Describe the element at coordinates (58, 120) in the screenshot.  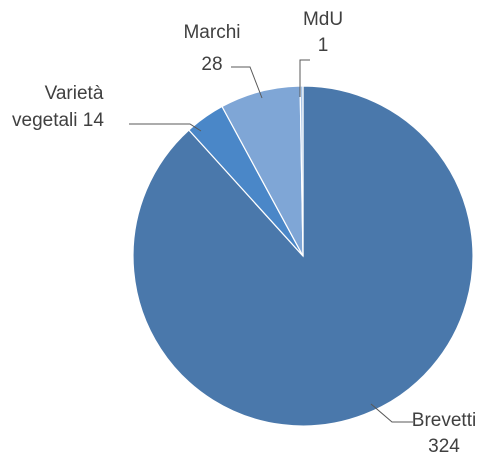
I see `label-varieta-name-line2: vegetali 14` at that location.